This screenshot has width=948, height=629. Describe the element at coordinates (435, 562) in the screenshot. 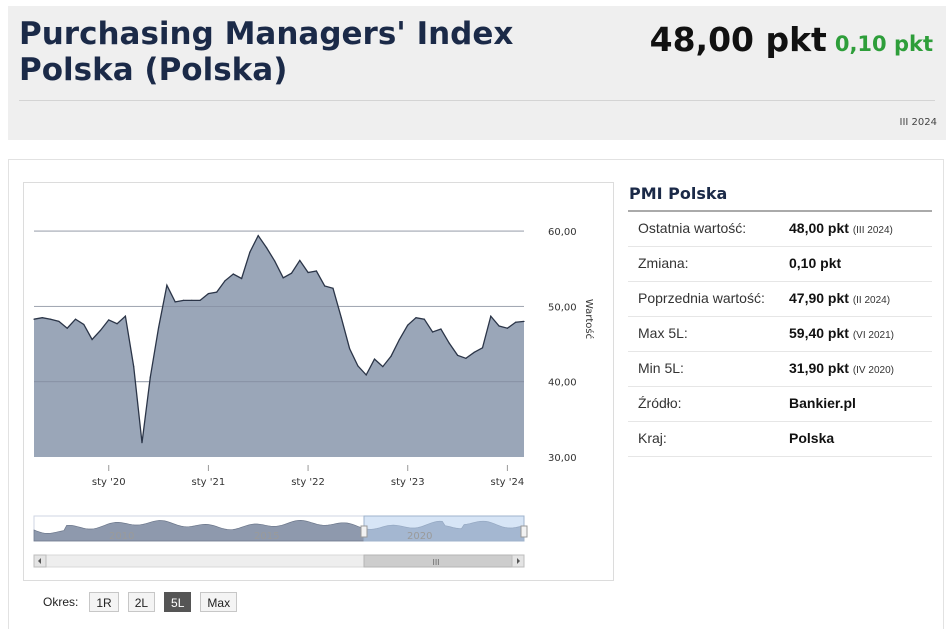

I see `scrollbar-grip: III` at that location.